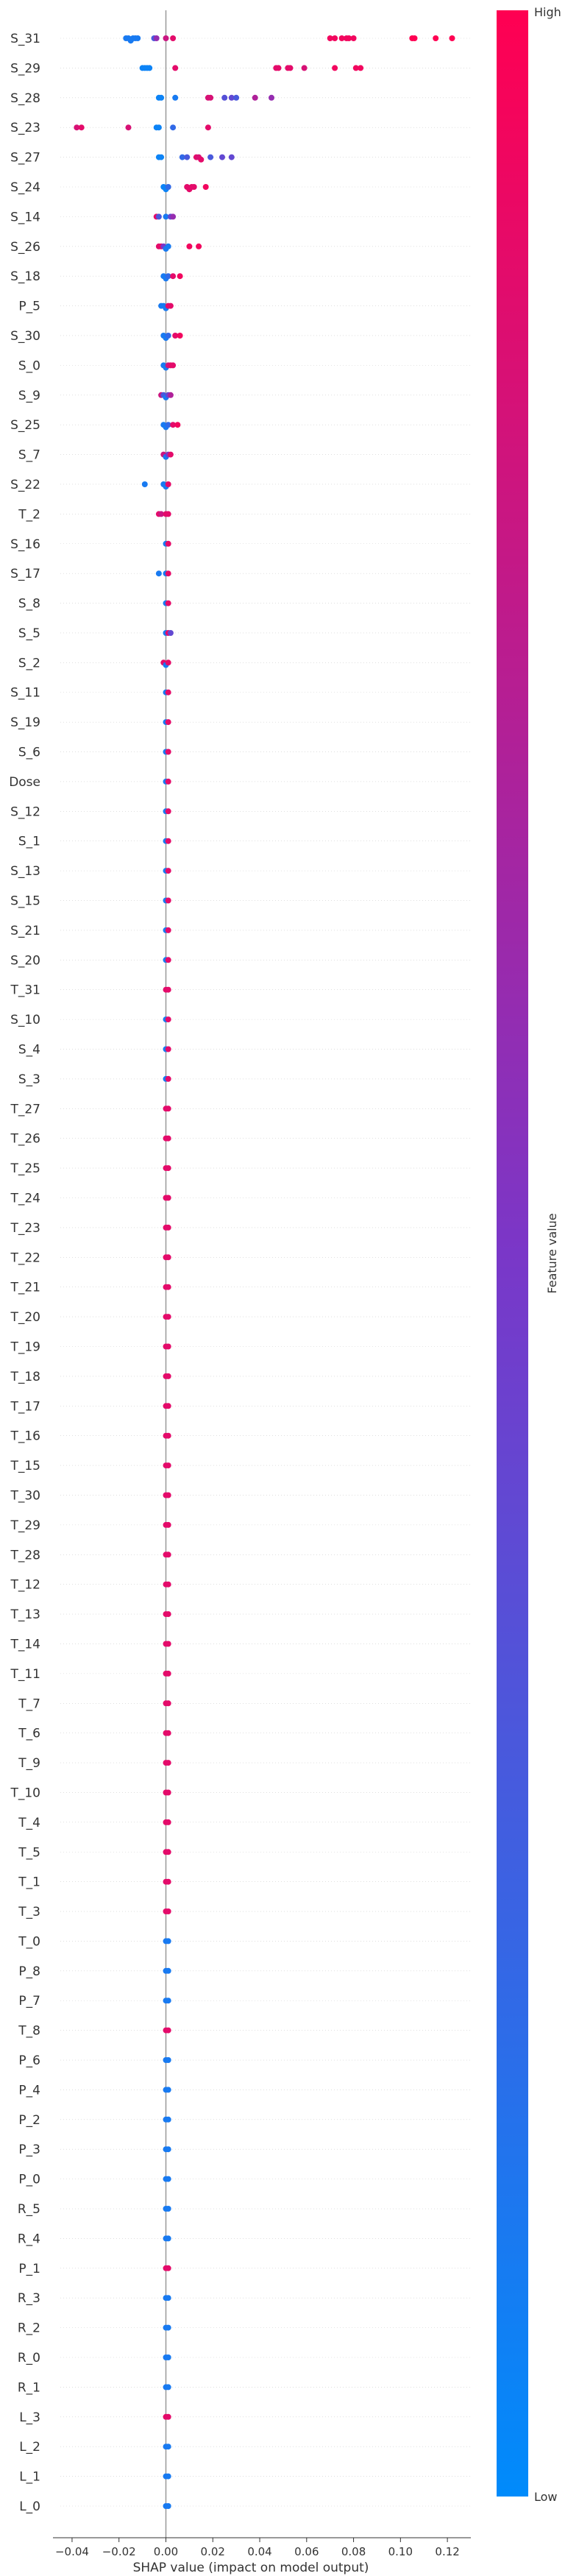  Describe the element at coordinates (25, 722) in the screenshot. I see `feature-label: S_19` at that location.